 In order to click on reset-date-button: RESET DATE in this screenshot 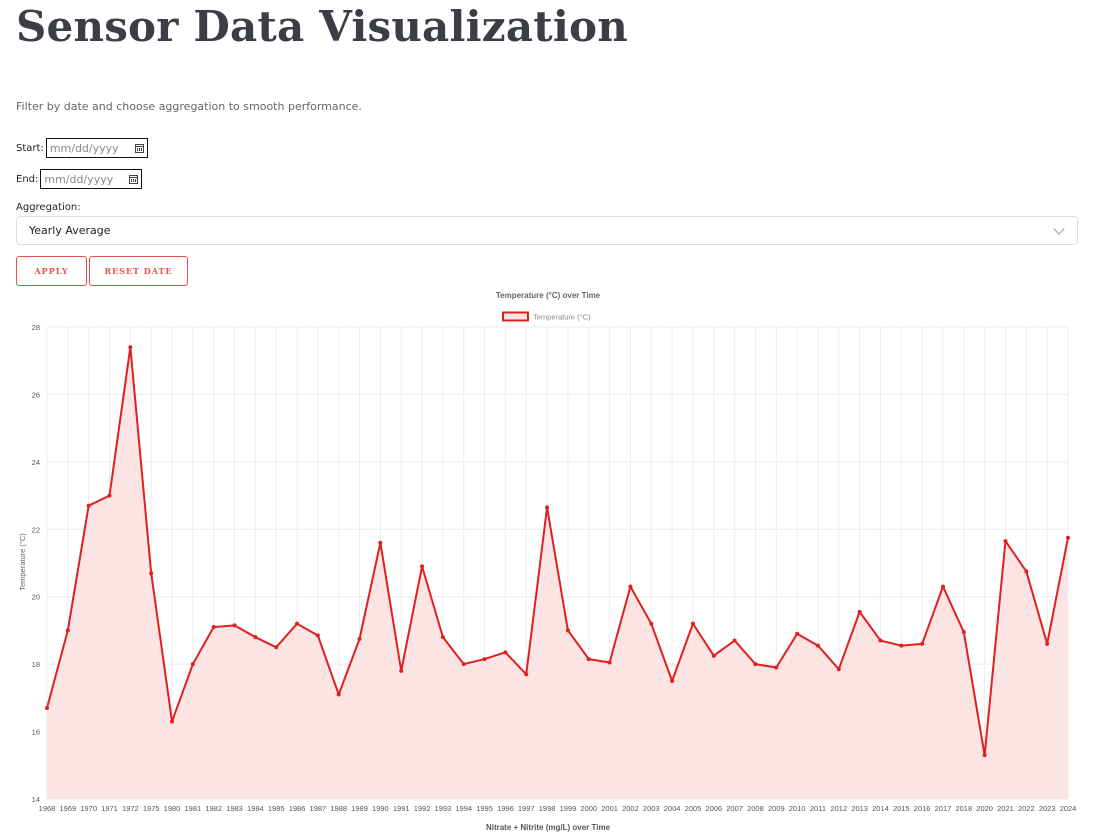, I will do `click(138, 271)`.